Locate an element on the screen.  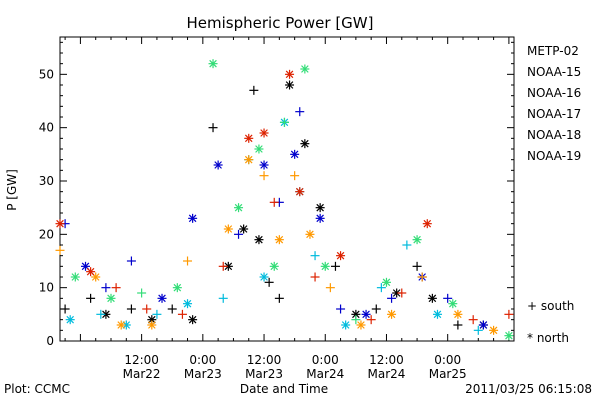
x-tick-label-date: Mar23 is located at coordinates (264, 374).